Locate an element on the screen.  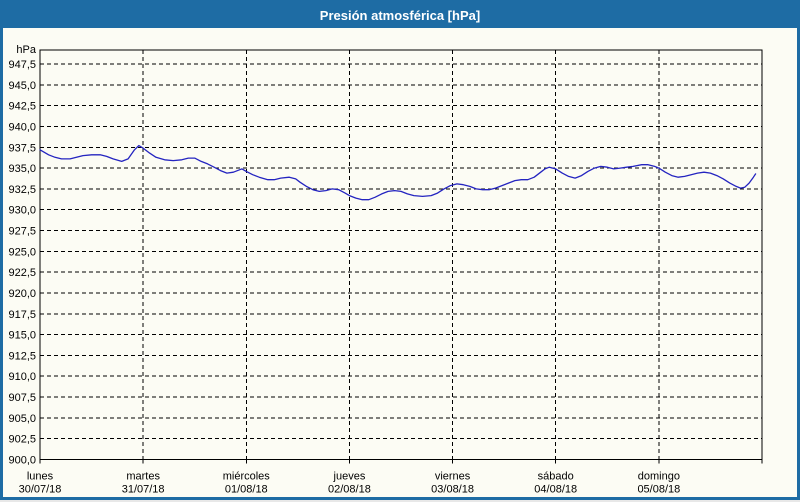
y-tick-label: 925,0 is located at coordinates (22, 252).